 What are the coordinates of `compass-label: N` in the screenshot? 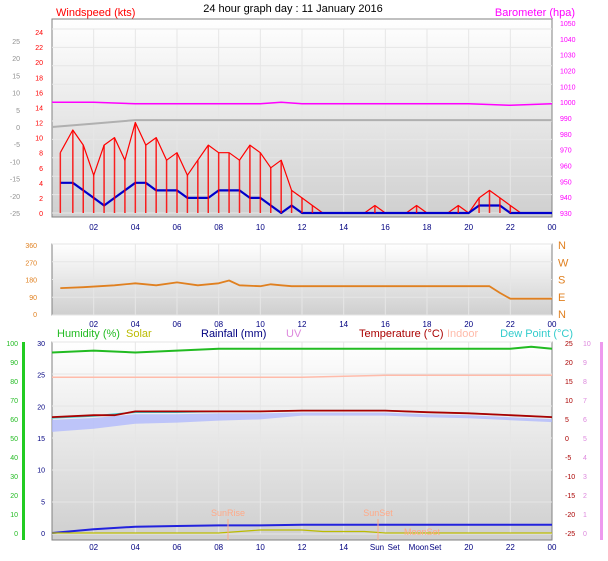 It's located at (562, 315).